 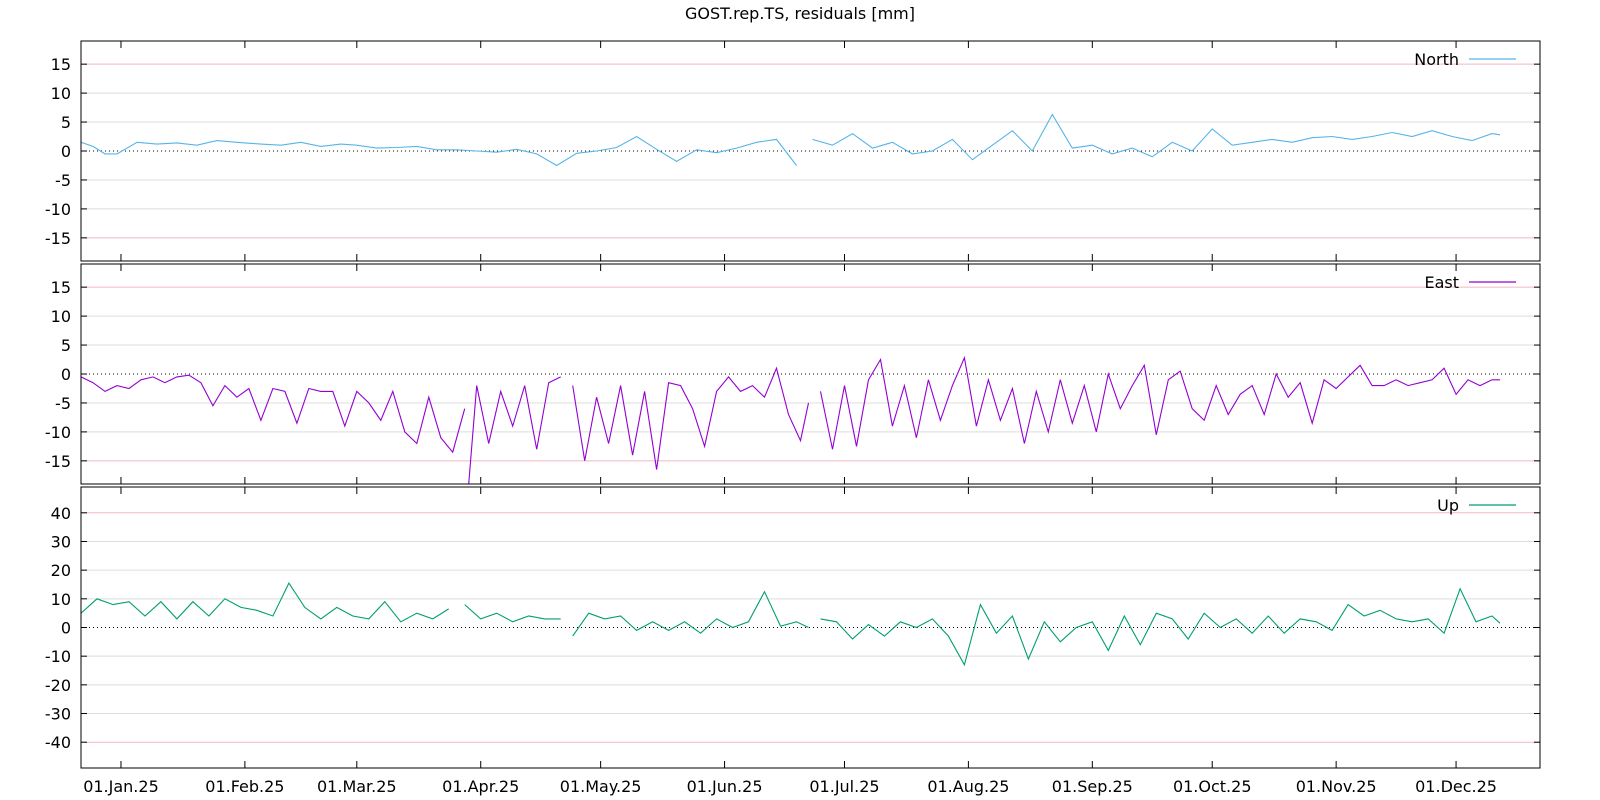 What do you see at coordinates (61, 541) in the screenshot?
I see `y-tick-label: 30` at bounding box center [61, 541].